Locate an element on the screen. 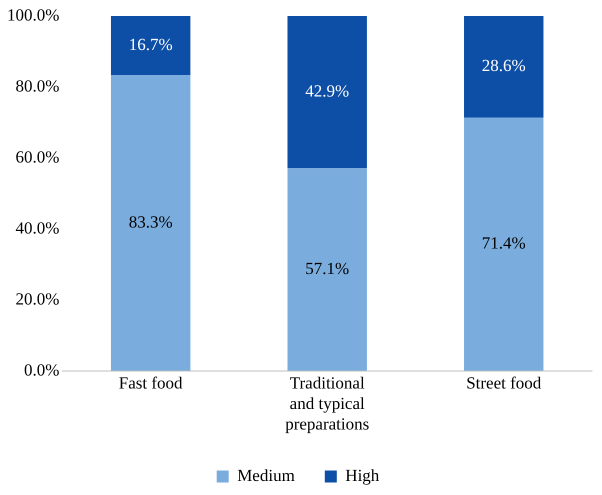 The image size is (602, 495). legend-label: Medium is located at coordinates (266, 475).